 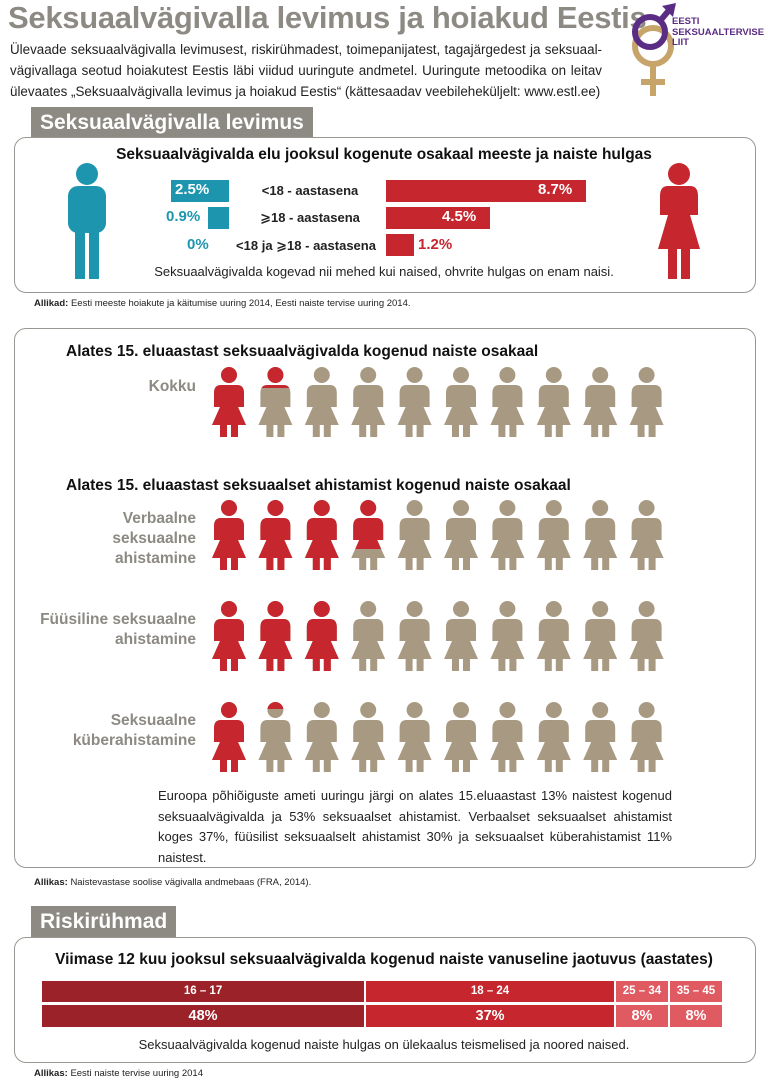 What do you see at coordinates (654, 49) in the screenshot?
I see `venus-mars-logo-icon` at bounding box center [654, 49].